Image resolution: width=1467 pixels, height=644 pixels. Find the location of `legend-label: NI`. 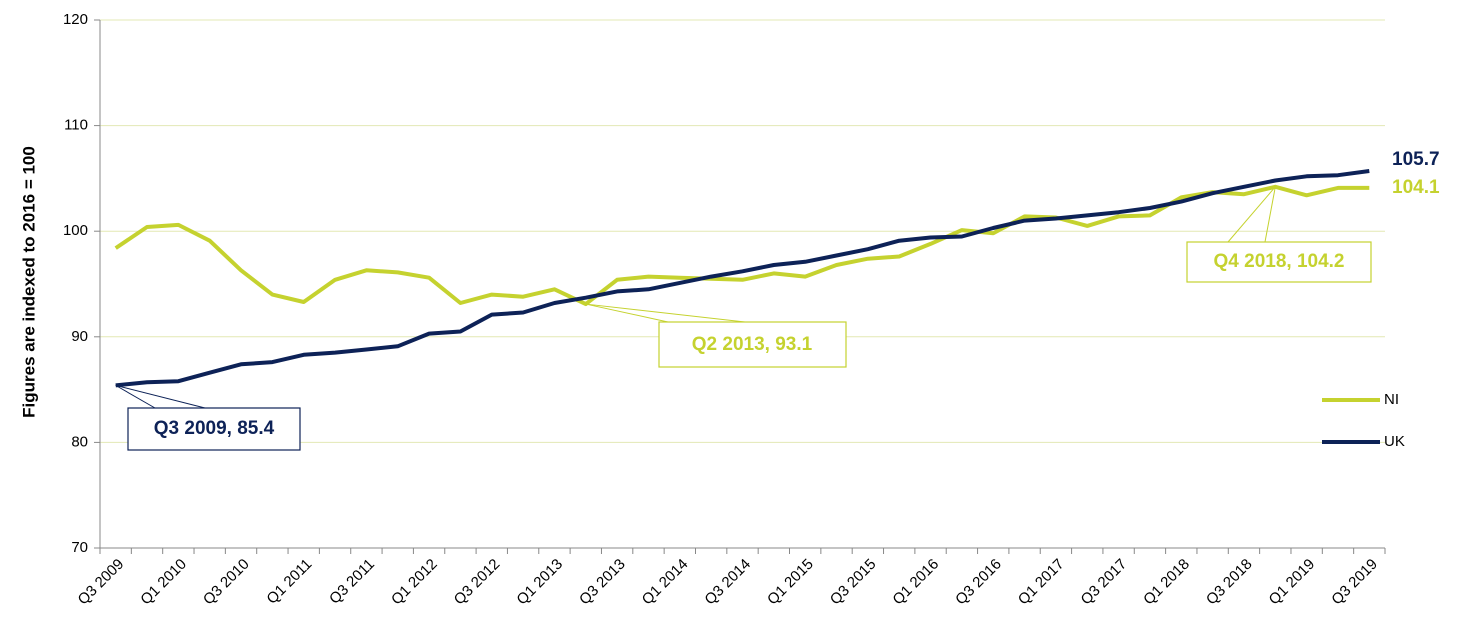

legend-label: NI is located at coordinates (1391, 399).